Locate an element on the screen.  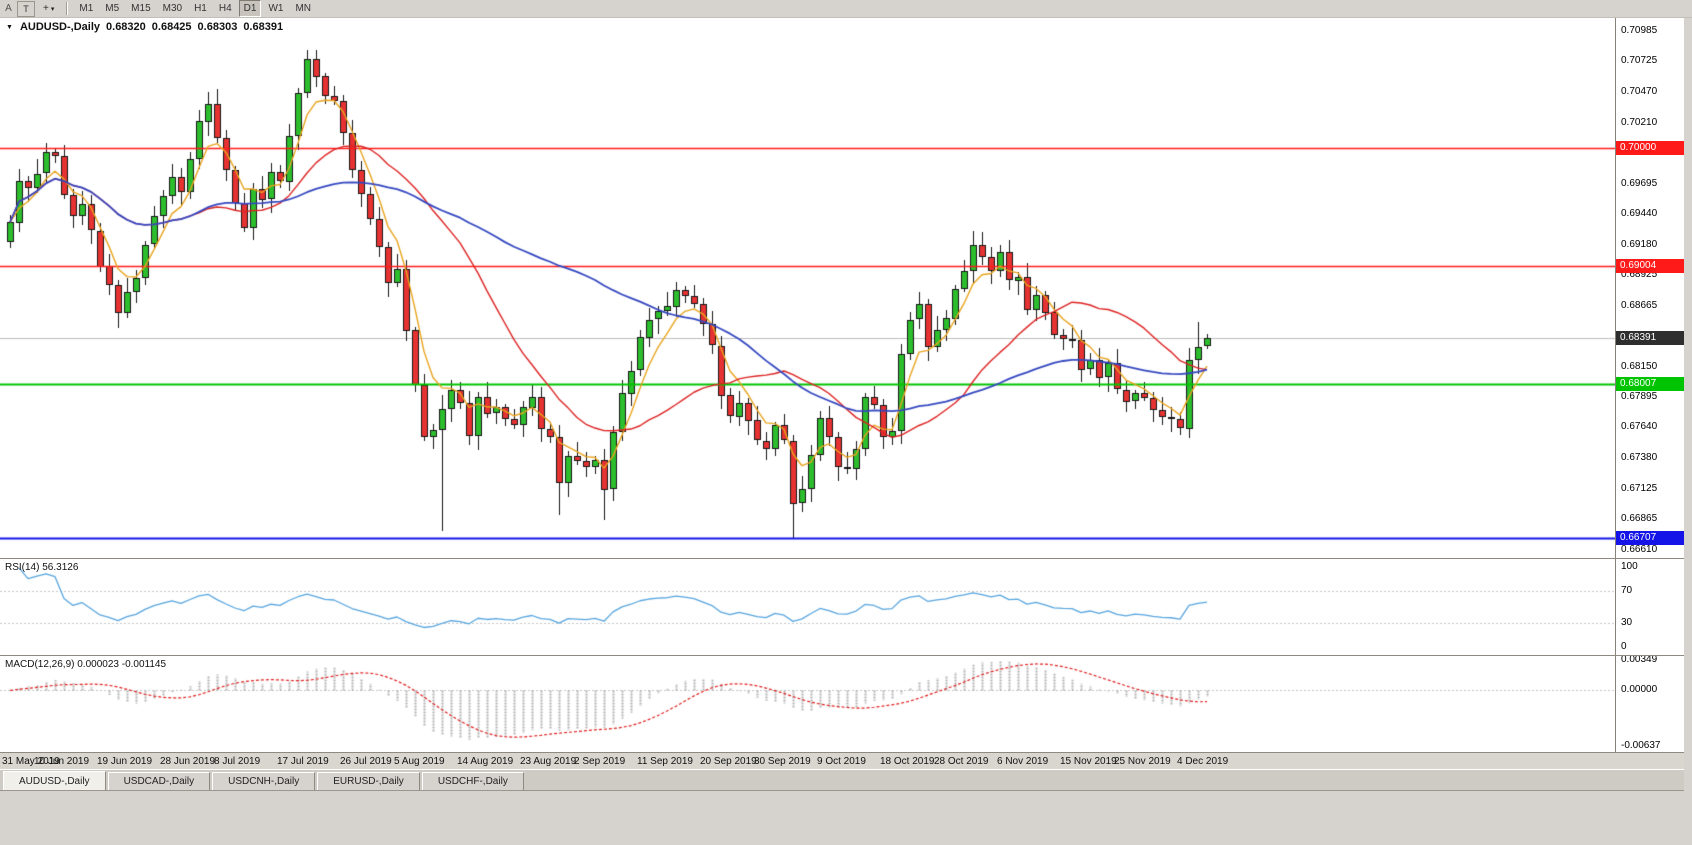
toolbar-button-a: A is located at coordinates (8, 8).